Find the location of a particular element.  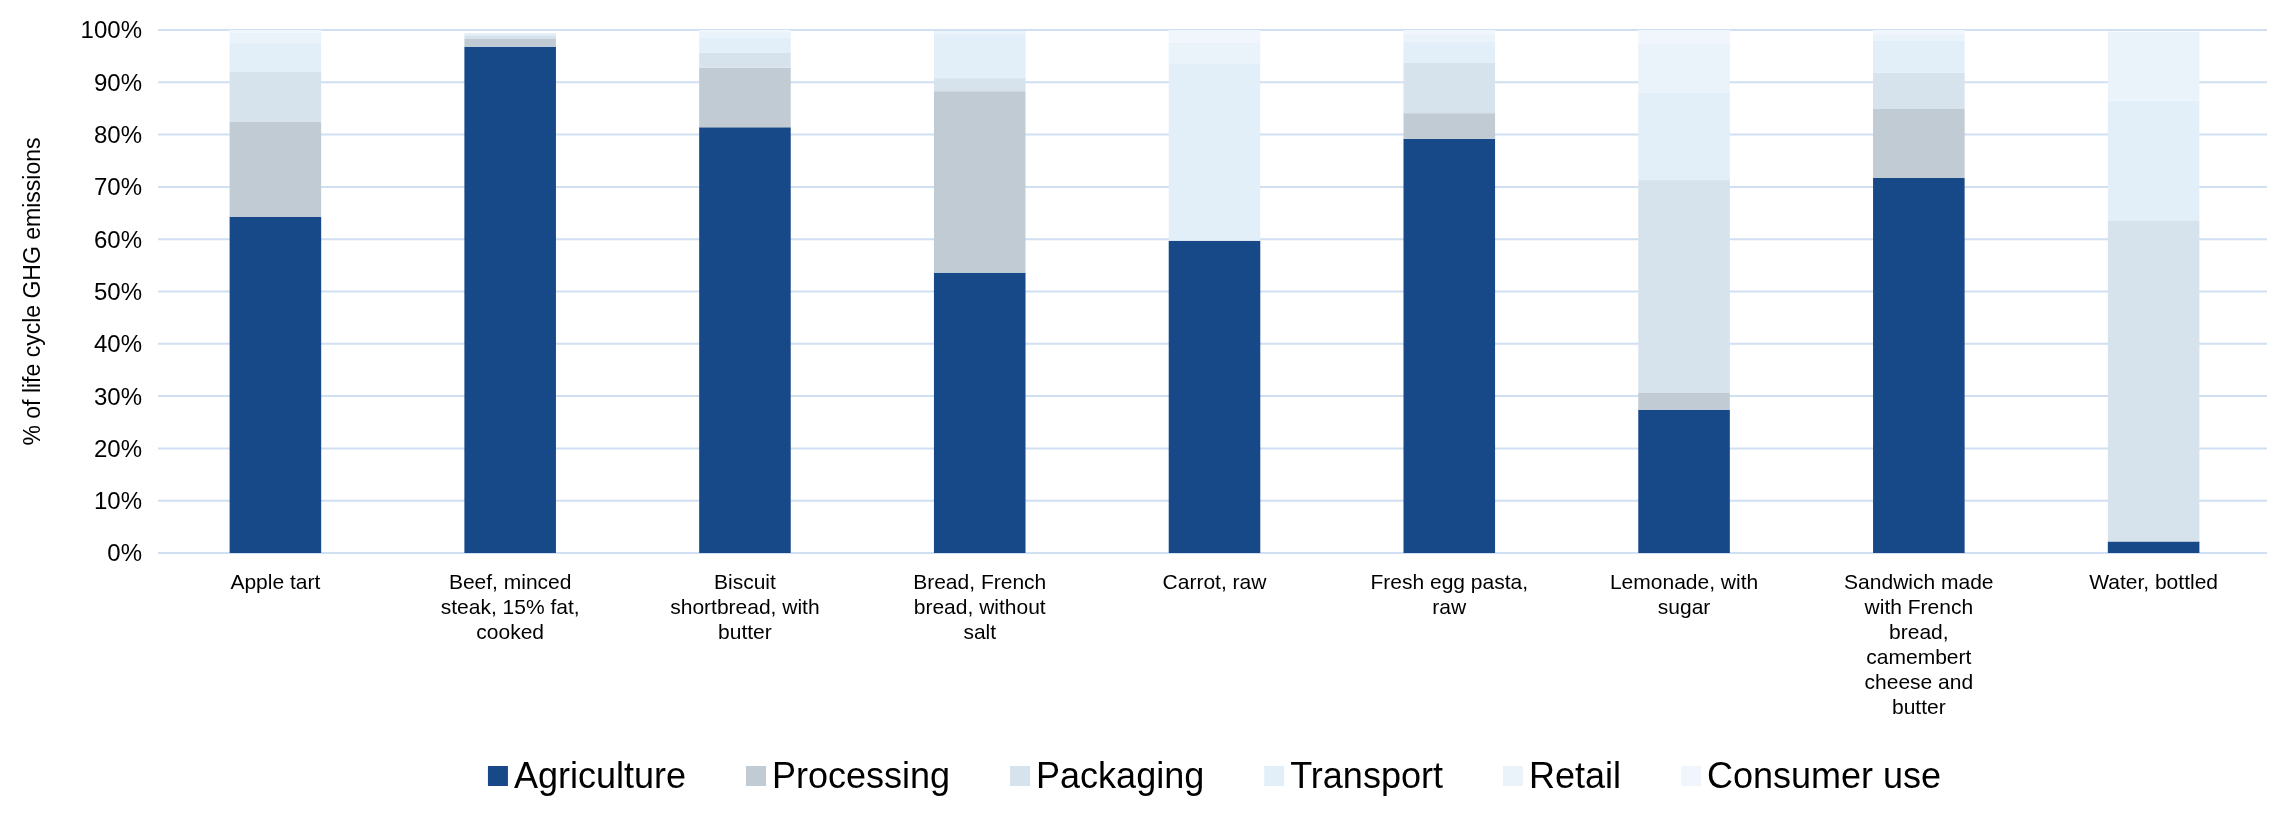

y-tick-label: 70% is located at coordinates (117, 187).